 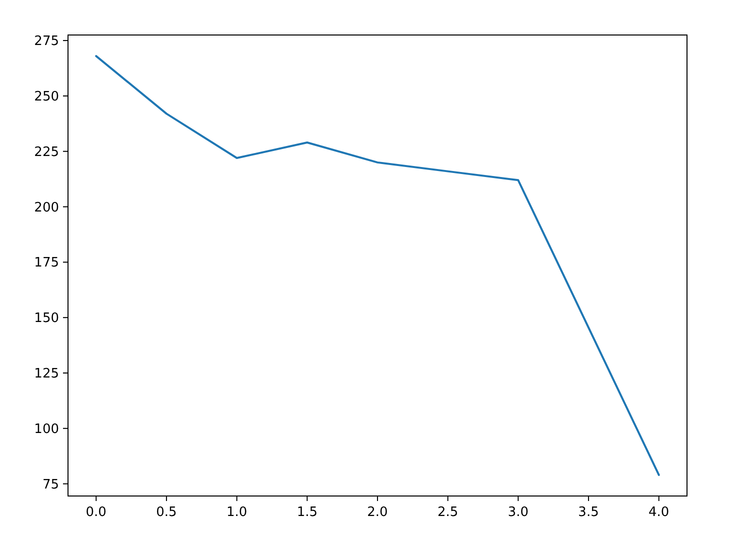 I want to click on x-tick-label: 4.0, so click(x=659, y=512).